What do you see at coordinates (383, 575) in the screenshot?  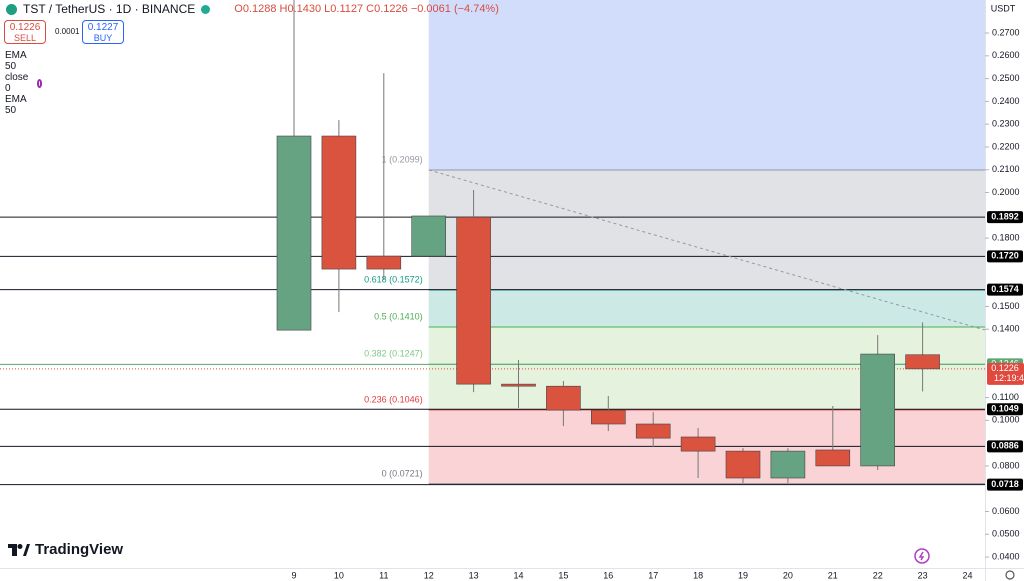 I see `x-tick-label: 11` at bounding box center [383, 575].